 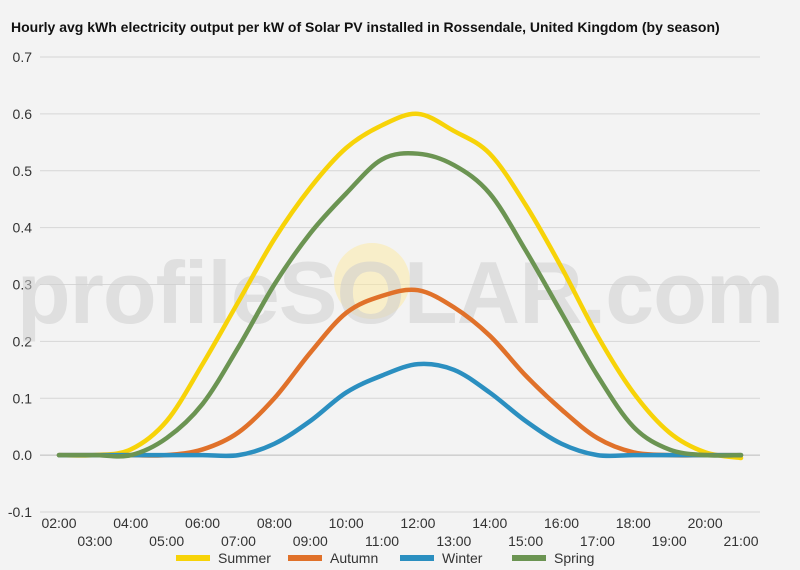 What do you see at coordinates (130, 523) in the screenshot?
I see `x-tick-label: 04:00` at bounding box center [130, 523].